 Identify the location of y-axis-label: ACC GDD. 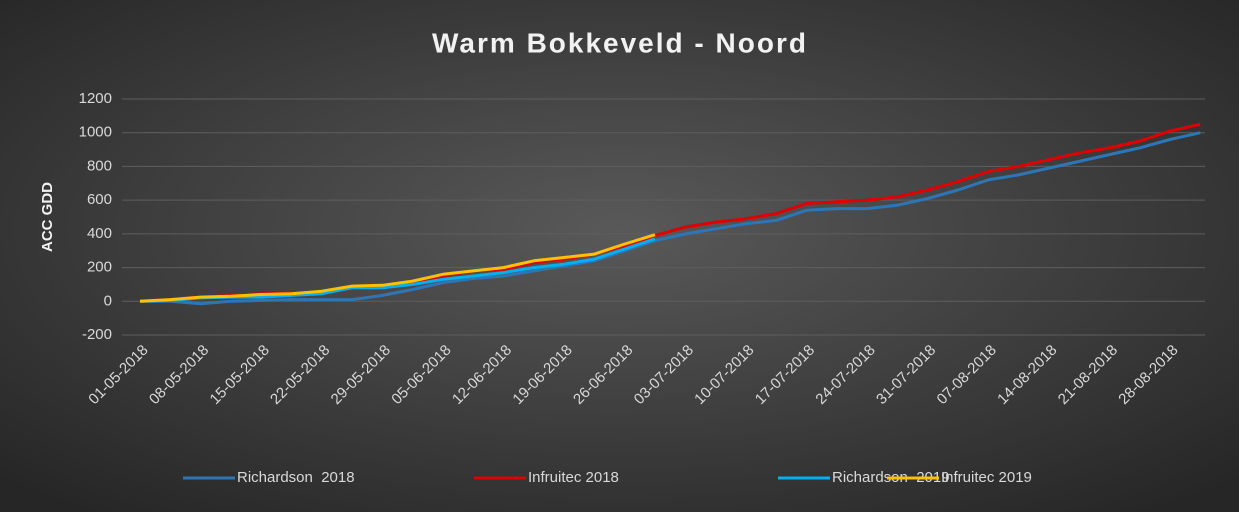
(47, 217).